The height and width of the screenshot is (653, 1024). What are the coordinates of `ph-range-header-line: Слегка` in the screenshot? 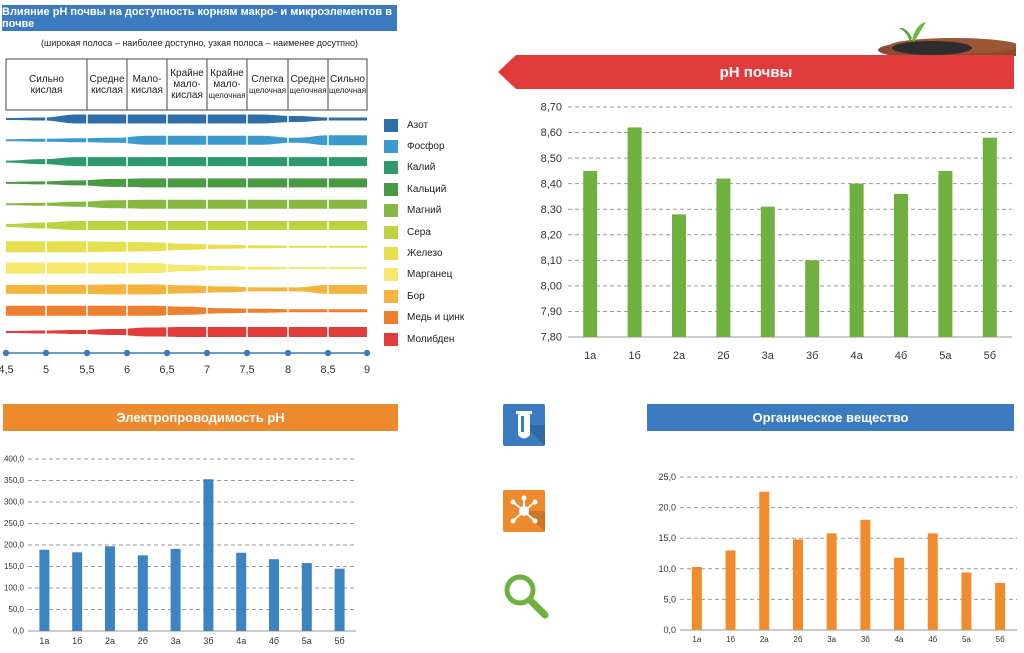 It's located at (267, 79).